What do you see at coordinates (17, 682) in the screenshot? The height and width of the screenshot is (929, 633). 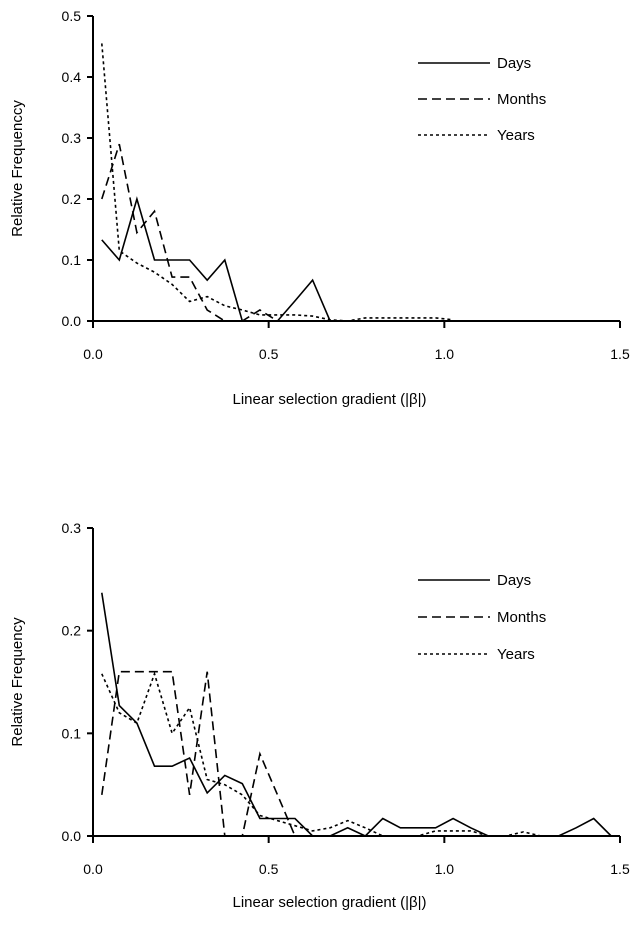 I see `y-axis-title: Relative Frequency` at bounding box center [17, 682].